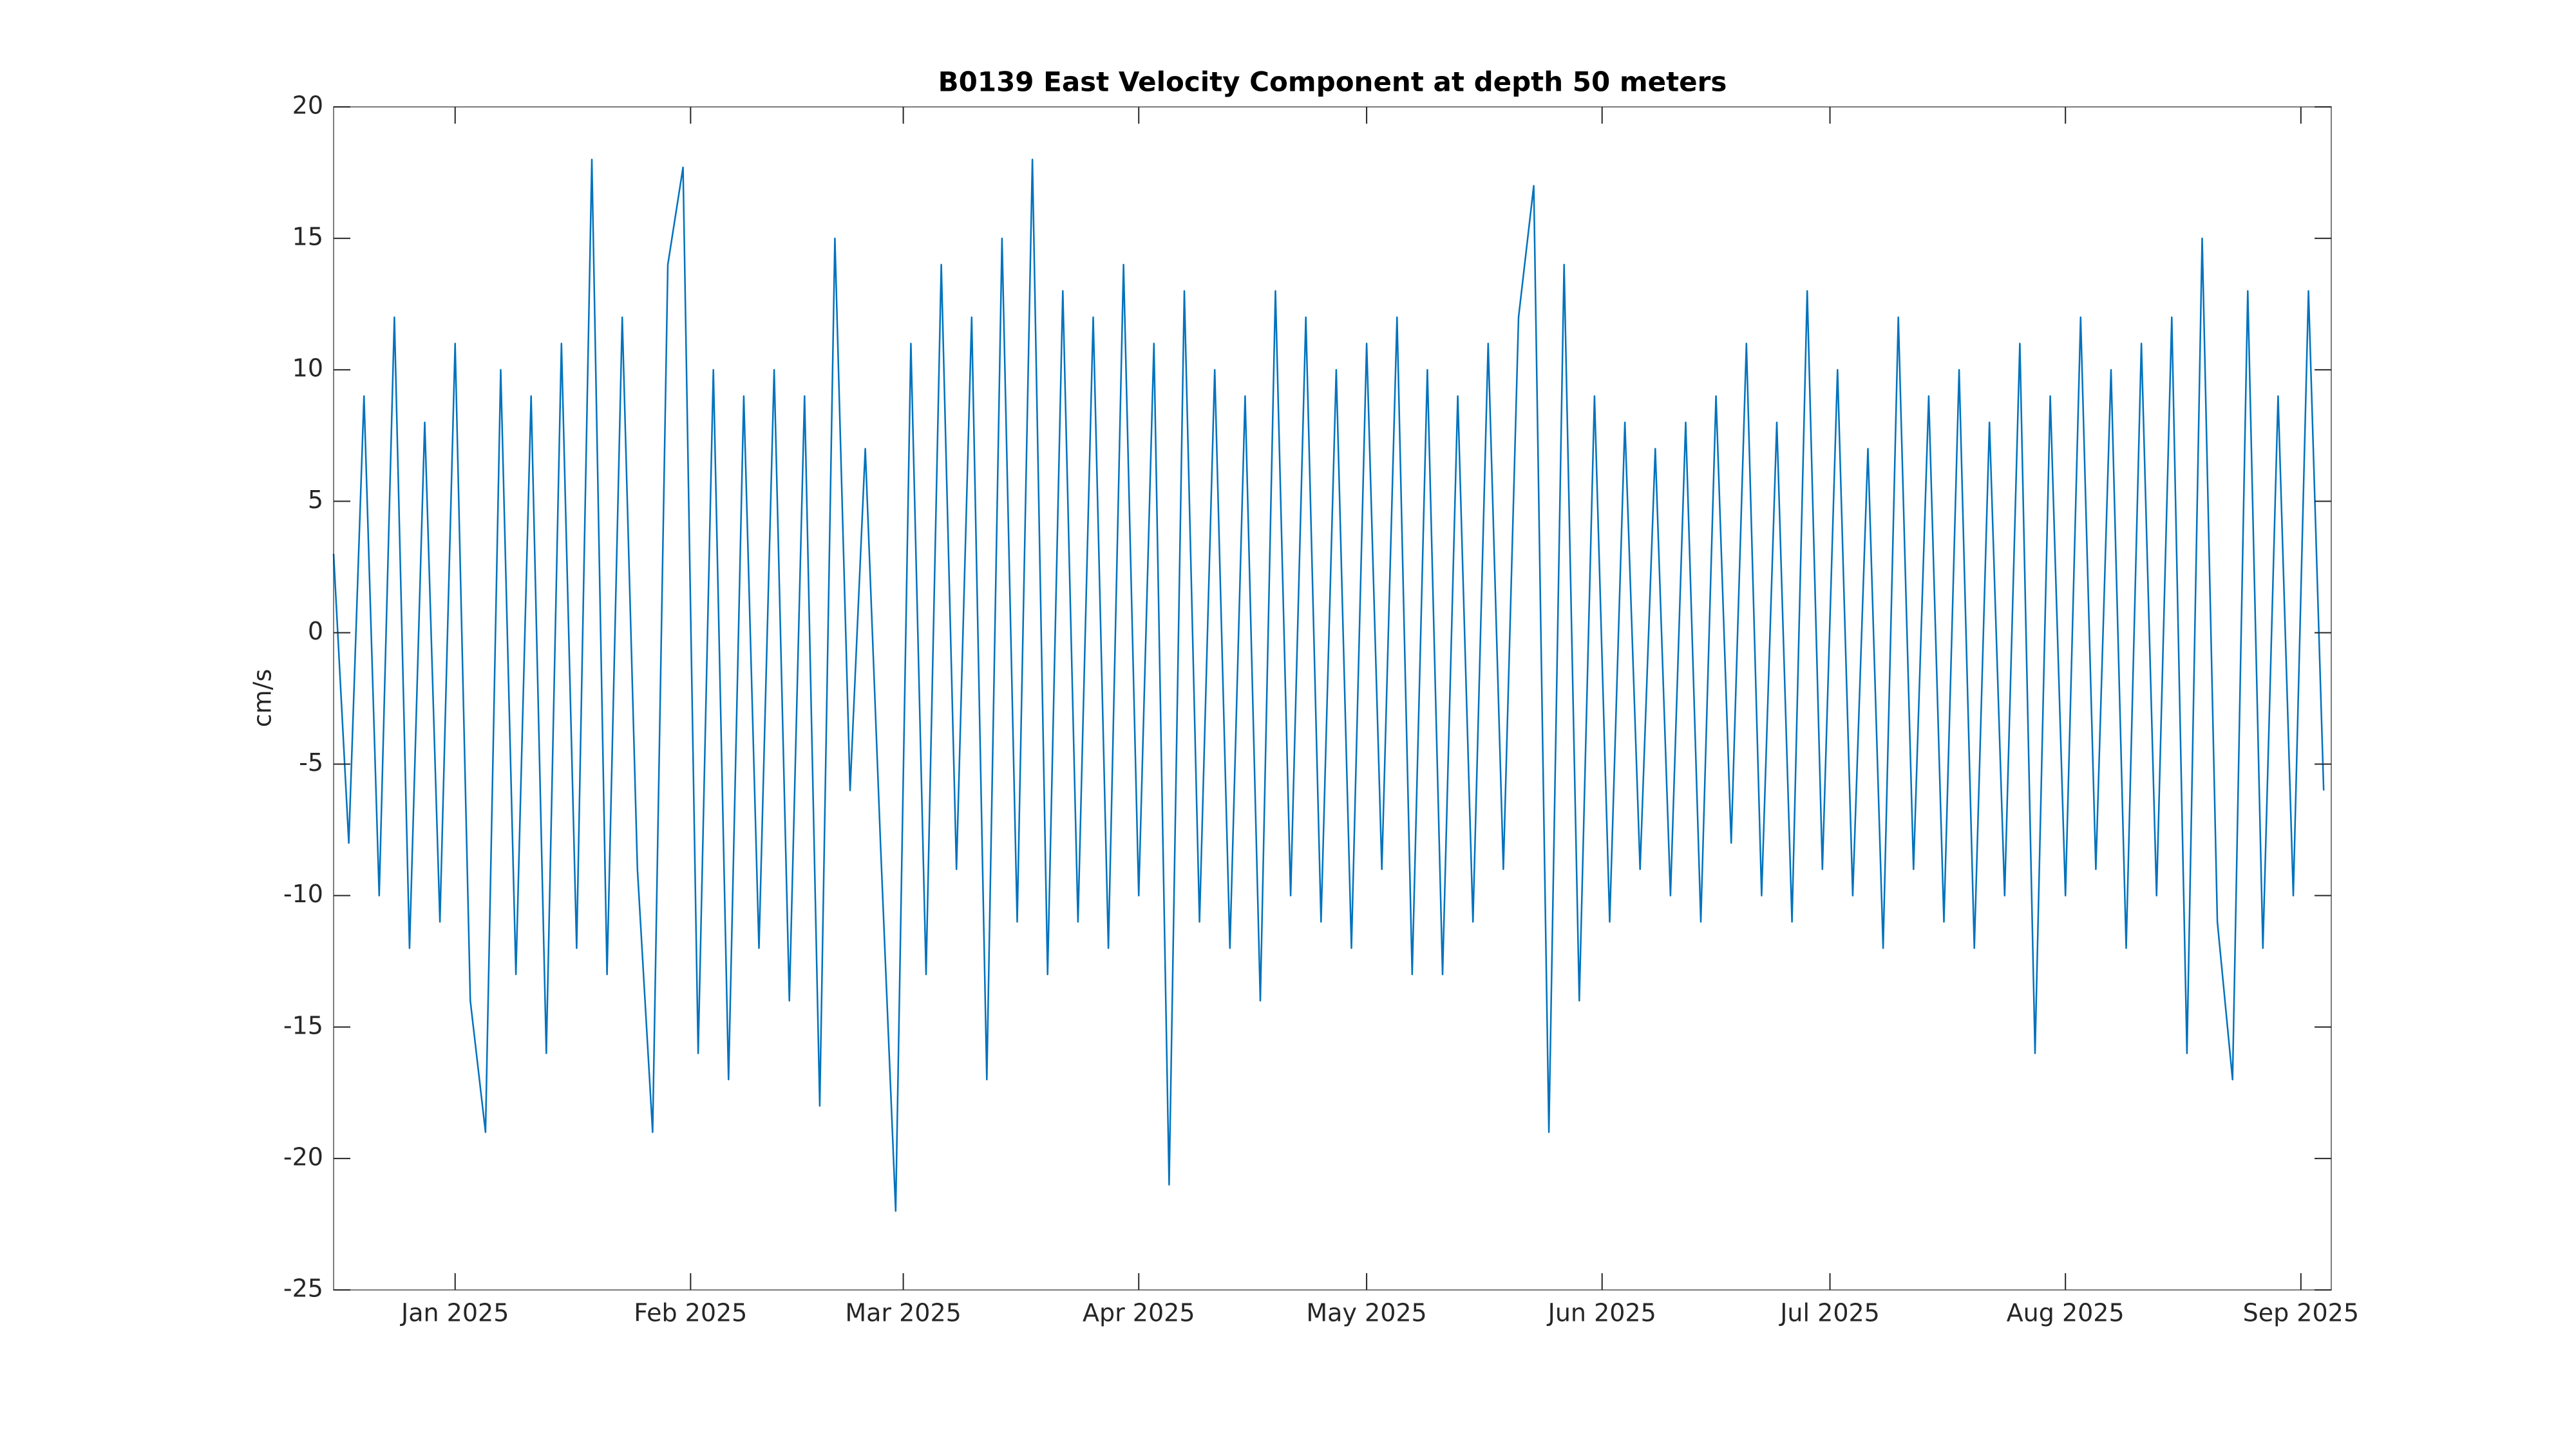  What do you see at coordinates (307, 105) in the screenshot?
I see `y-tick-label: 20` at bounding box center [307, 105].